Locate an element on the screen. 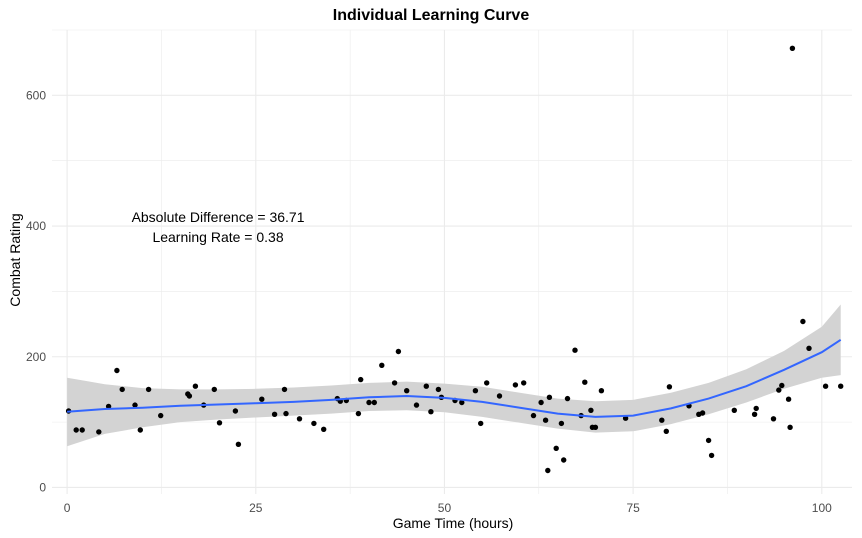 Image resolution: width=862 pixels, height=538 pixels. x-axis-title: Game Time (hours) is located at coordinates (453, 523).